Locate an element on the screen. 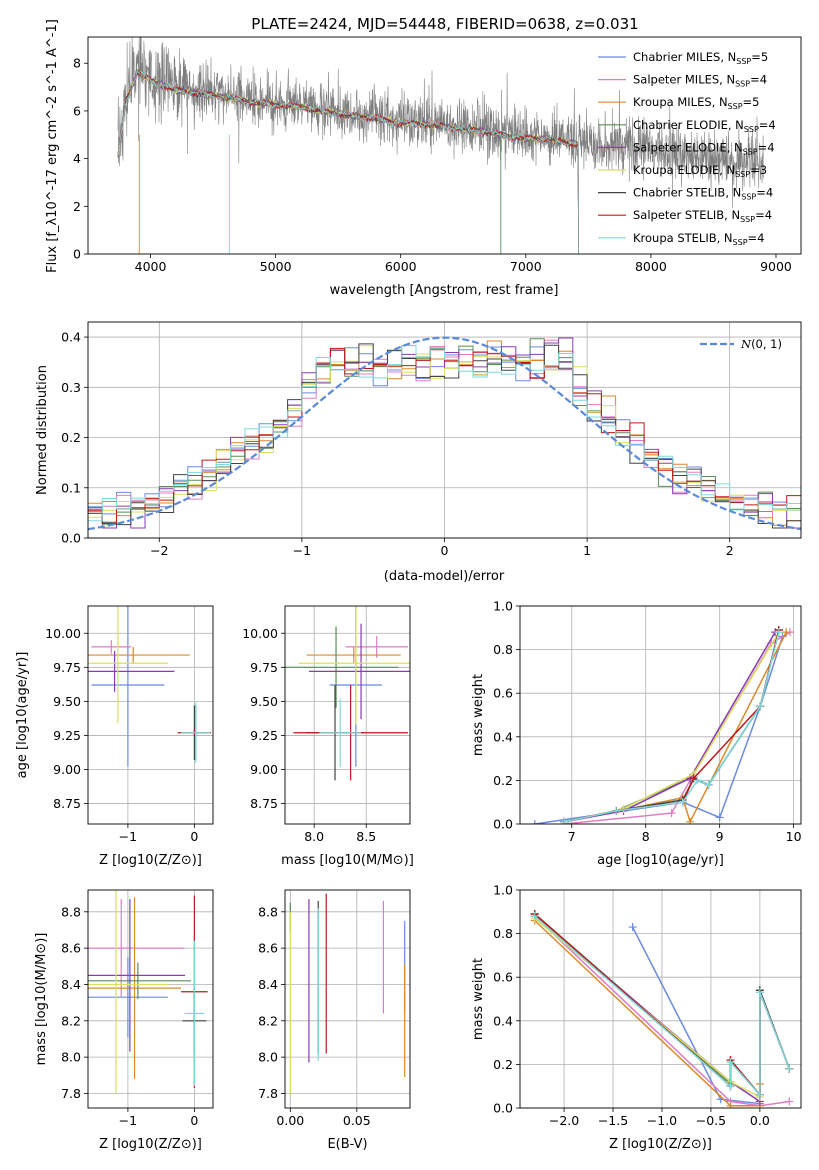  y-tick-label: 8.8 is located at coordinates (71, 911).